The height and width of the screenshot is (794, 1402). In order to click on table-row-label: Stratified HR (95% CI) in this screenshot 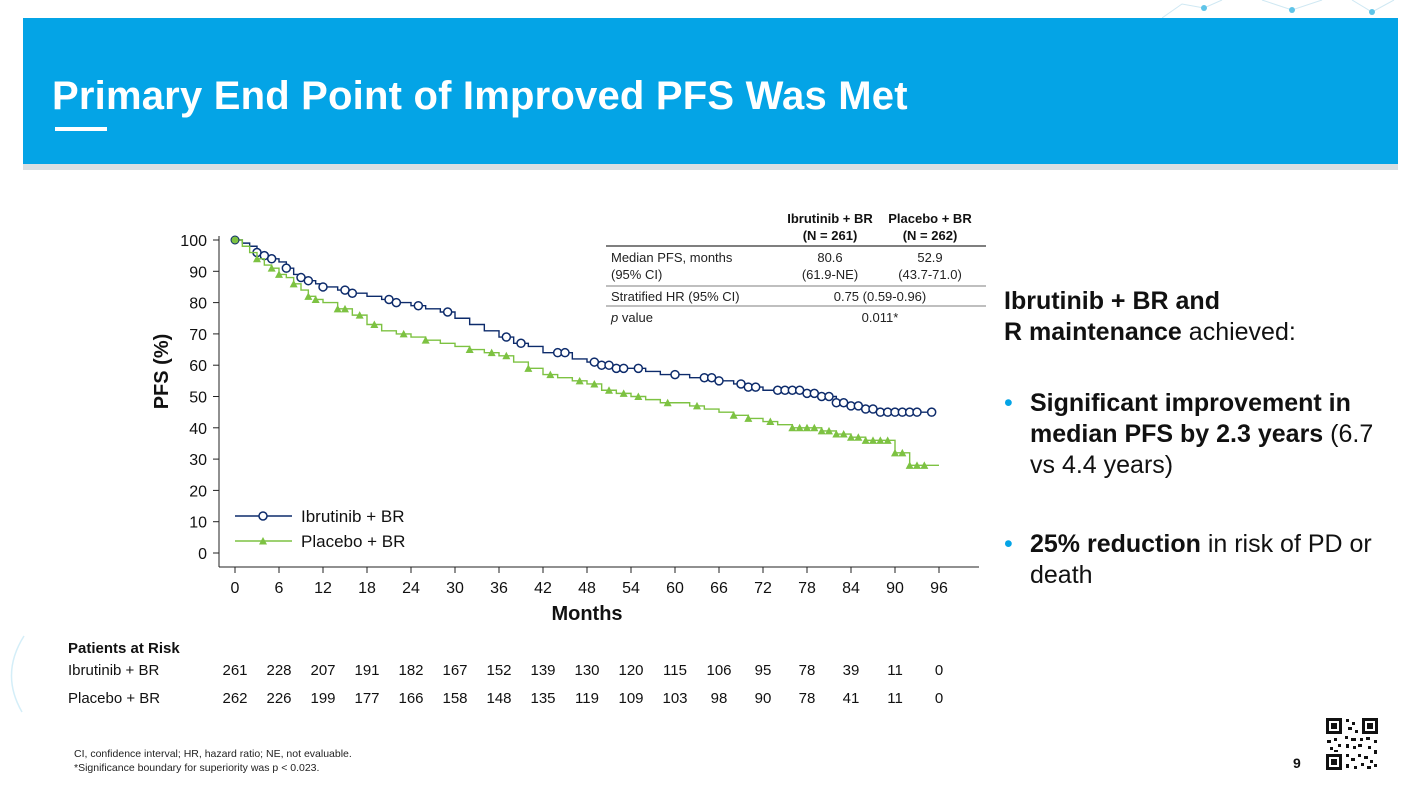, I will do `click(675, 296)`.